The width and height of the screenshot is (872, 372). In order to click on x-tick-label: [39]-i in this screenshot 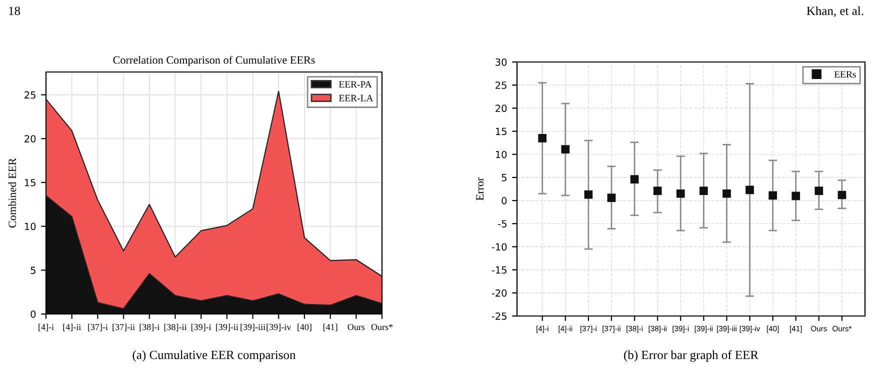, I will do `click(201, 328)`.